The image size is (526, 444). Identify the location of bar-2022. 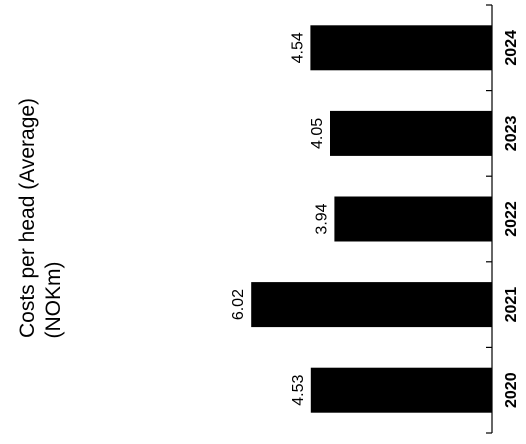
(413, 219).